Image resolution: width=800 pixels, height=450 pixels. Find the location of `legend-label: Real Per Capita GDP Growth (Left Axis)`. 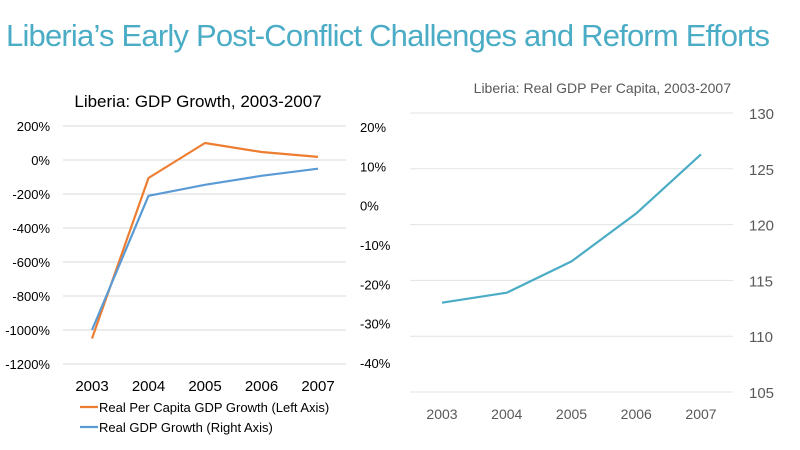

legend-label: Real Per Capita GDP Growth (Left Axis) is located at coordinates (214, 407).